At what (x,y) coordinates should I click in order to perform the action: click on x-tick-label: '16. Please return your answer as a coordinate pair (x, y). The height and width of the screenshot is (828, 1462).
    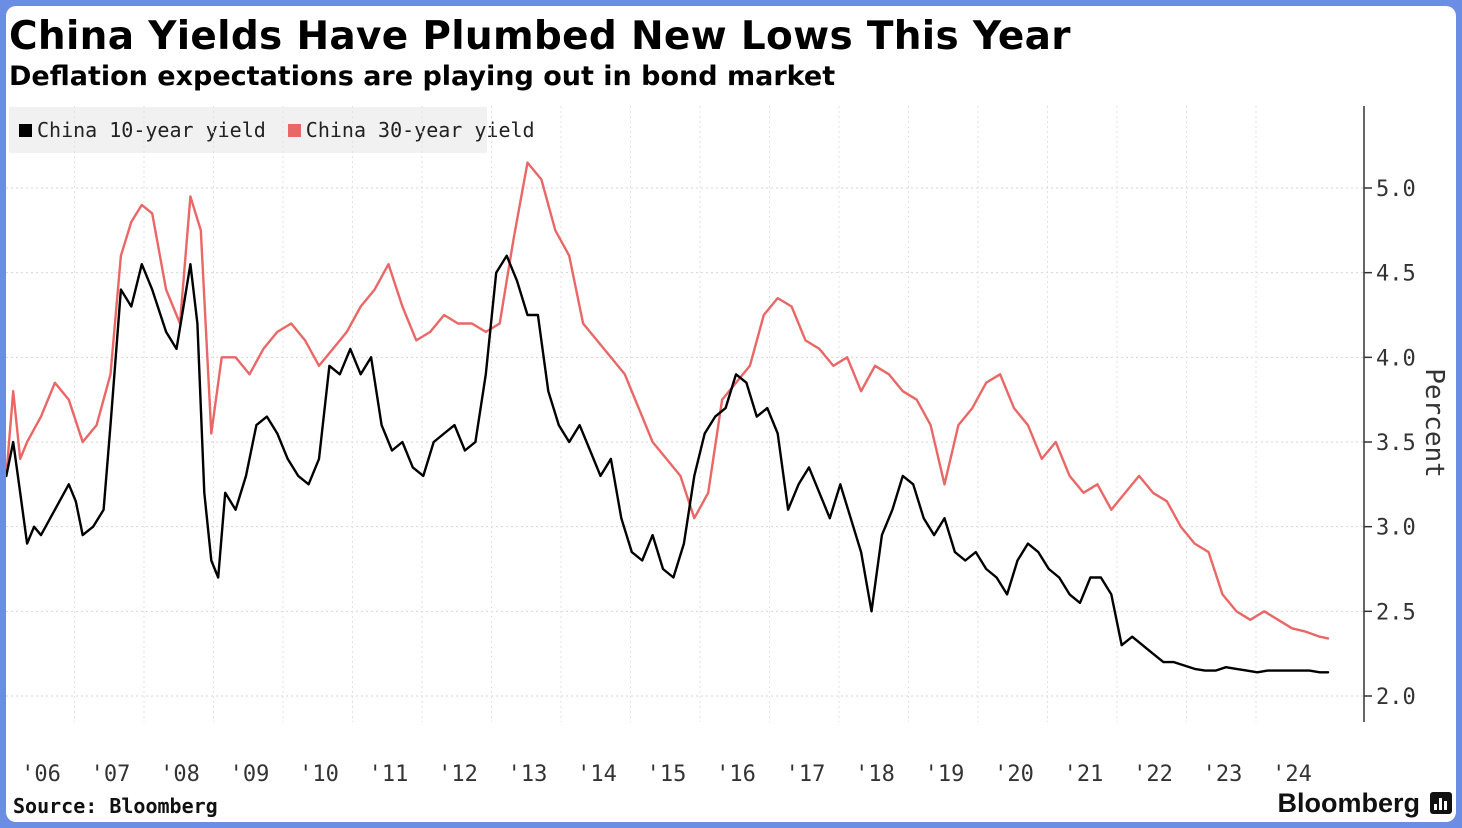
    Looking at the image, I should click on (736, 774).